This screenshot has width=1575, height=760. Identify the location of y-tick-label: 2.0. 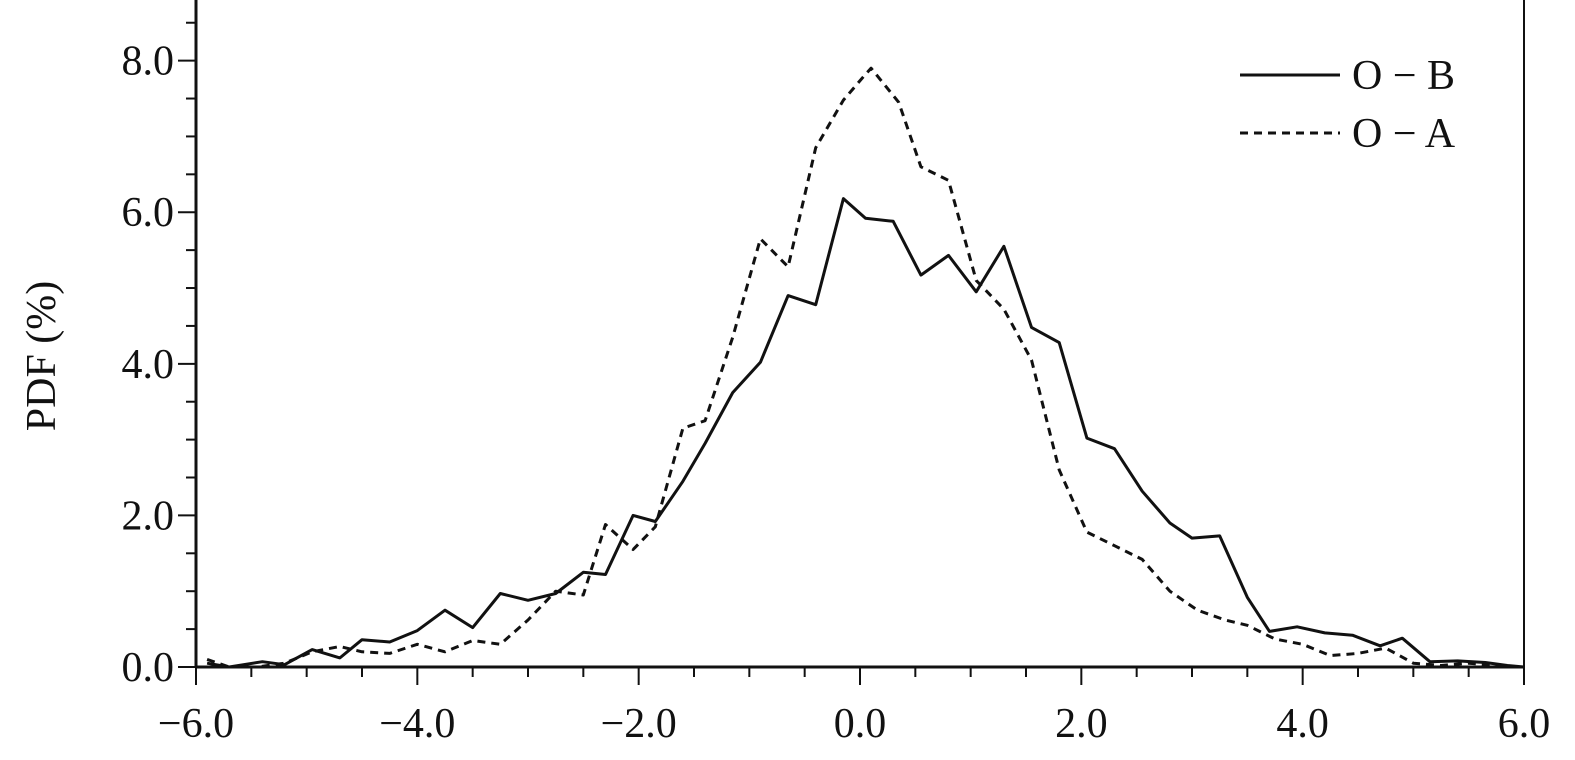
(148, 516).